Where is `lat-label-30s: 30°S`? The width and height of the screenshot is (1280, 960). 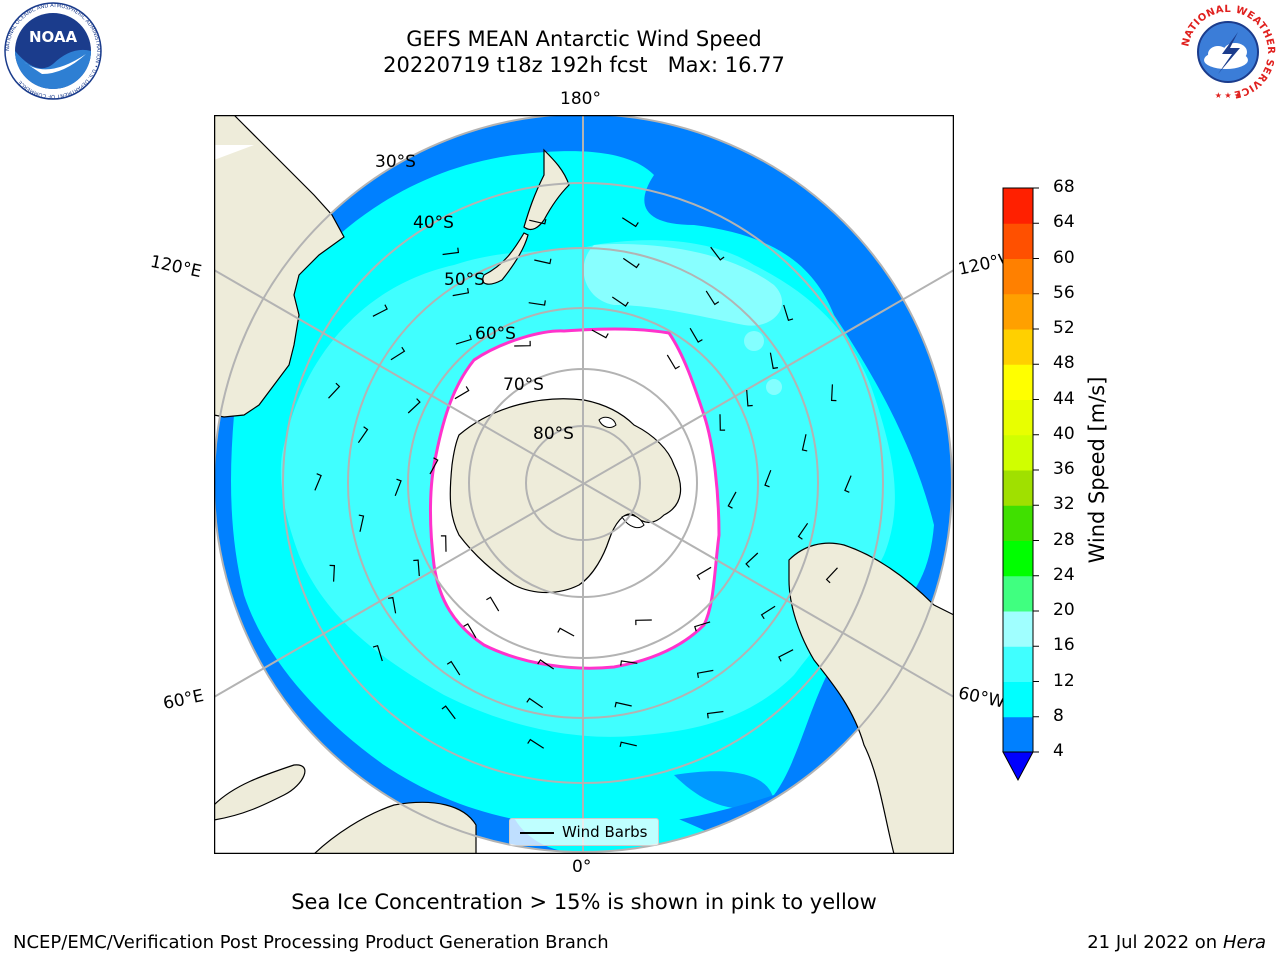
lat-label-30s: 30°S is located at coordinates (395, 162).